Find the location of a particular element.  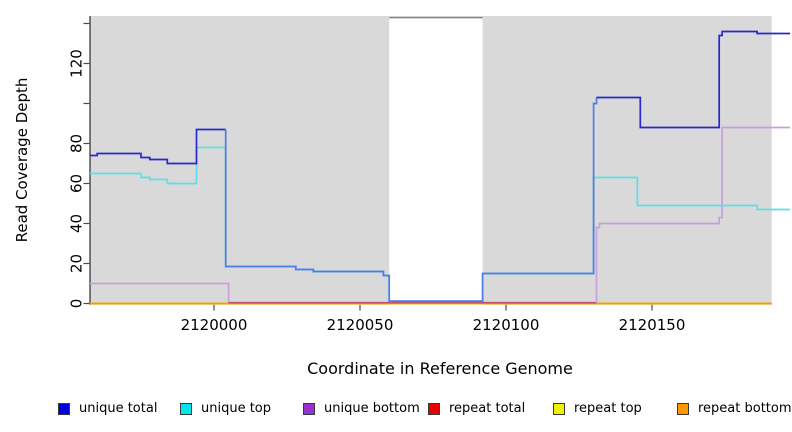

y-tick-label: 40 is located at coordinates (76, 223).